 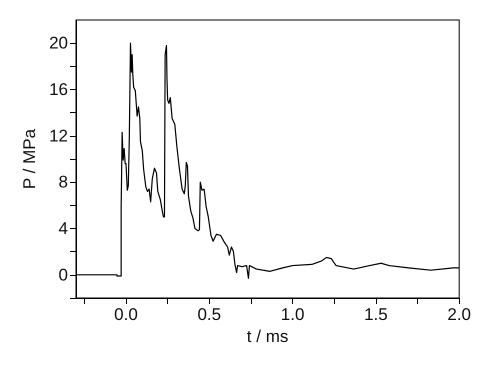 What do you see at coordinates (63, 228) in the screenshot?
I see `y-tick-label: 4` at bounding box center [63, 228].